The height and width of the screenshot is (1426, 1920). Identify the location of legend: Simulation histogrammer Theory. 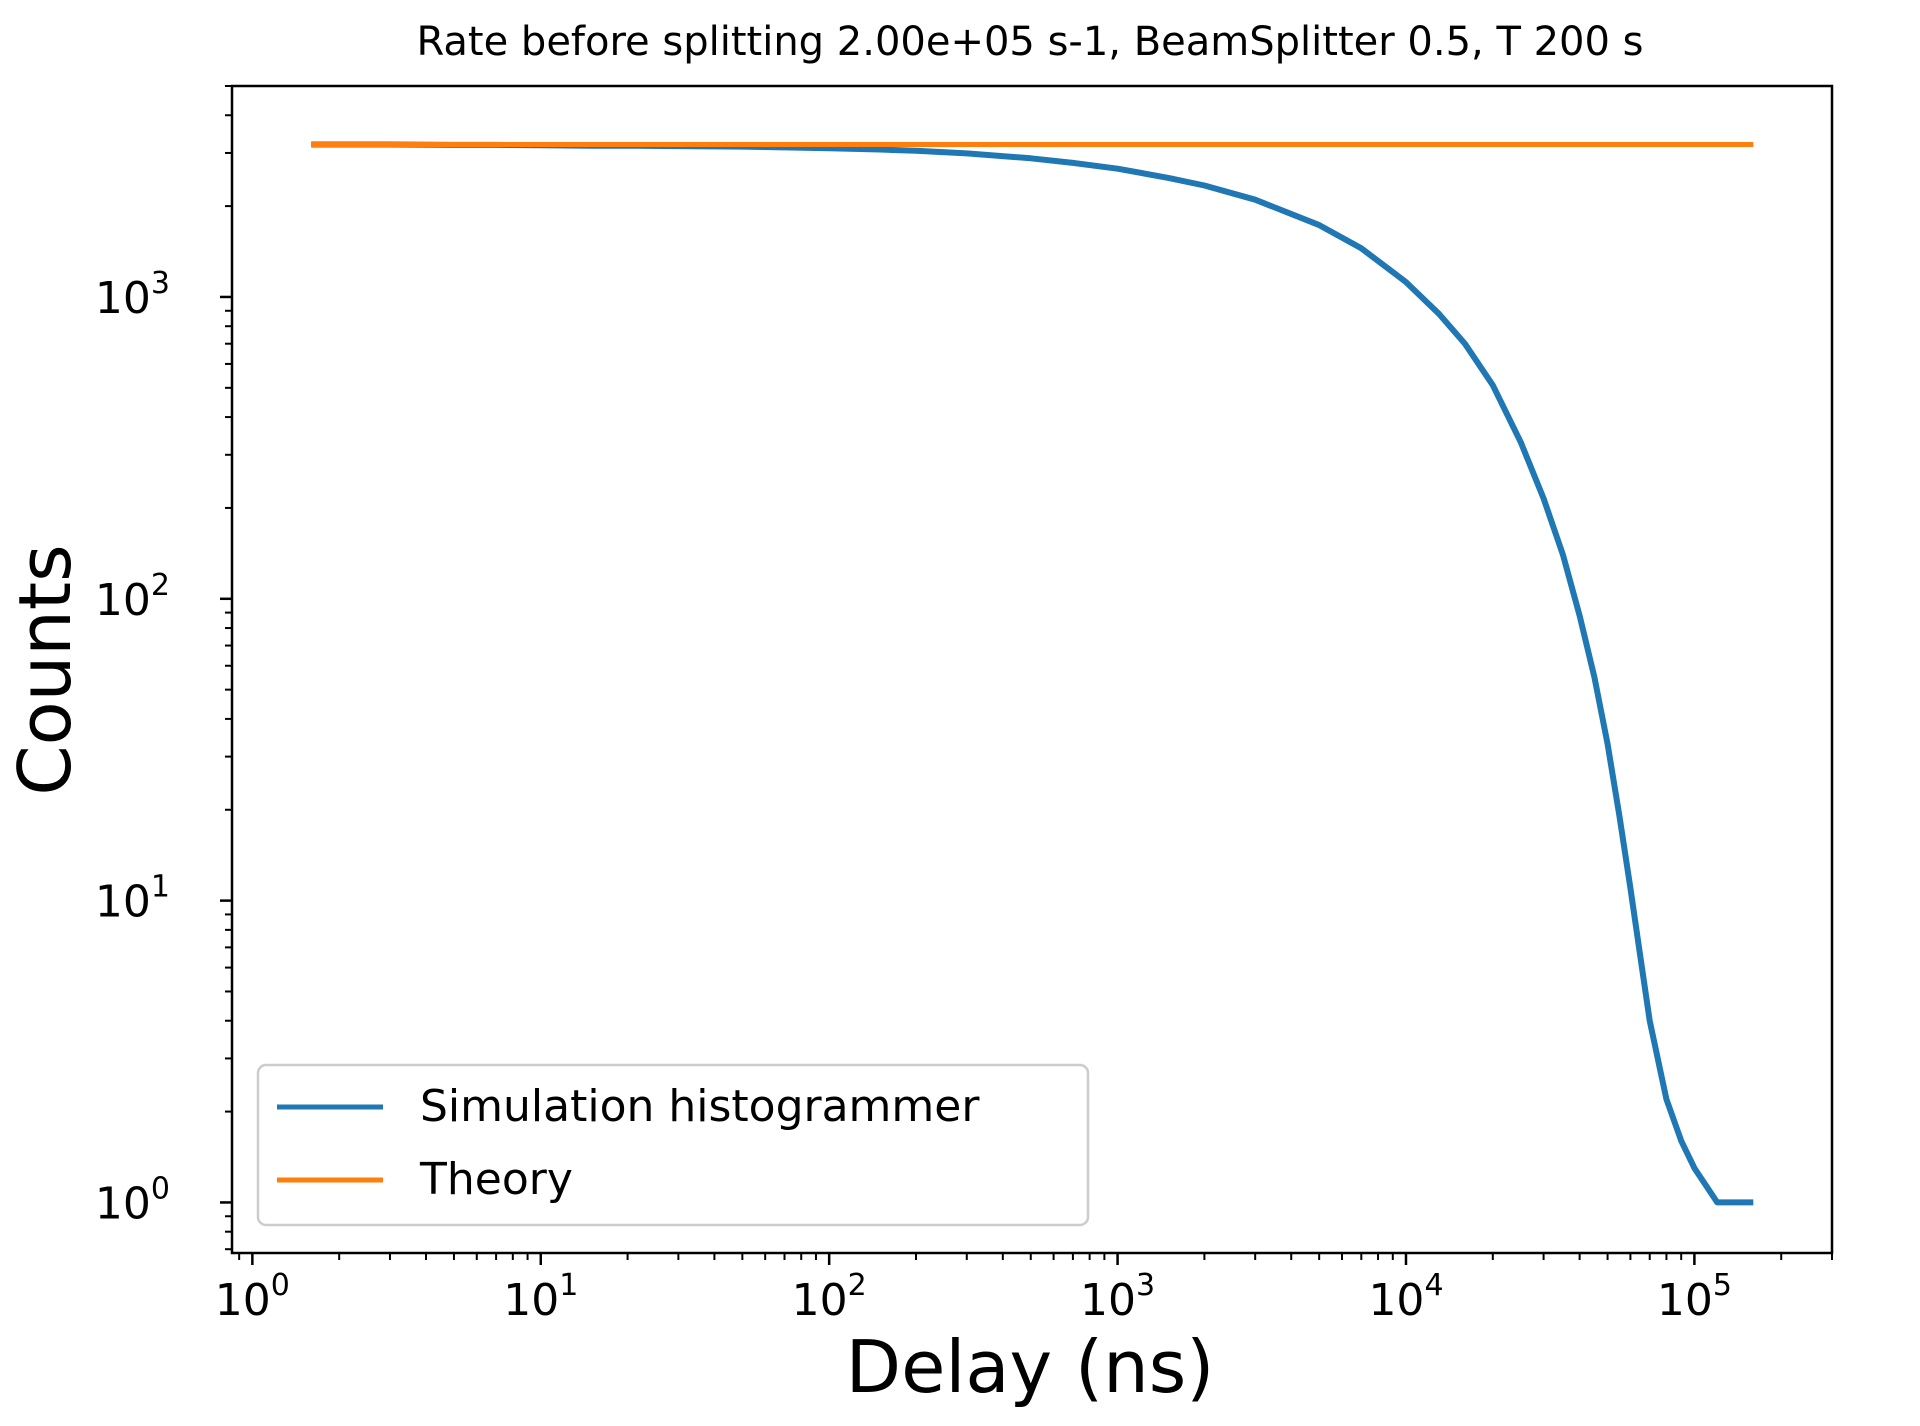
(673, 1145).